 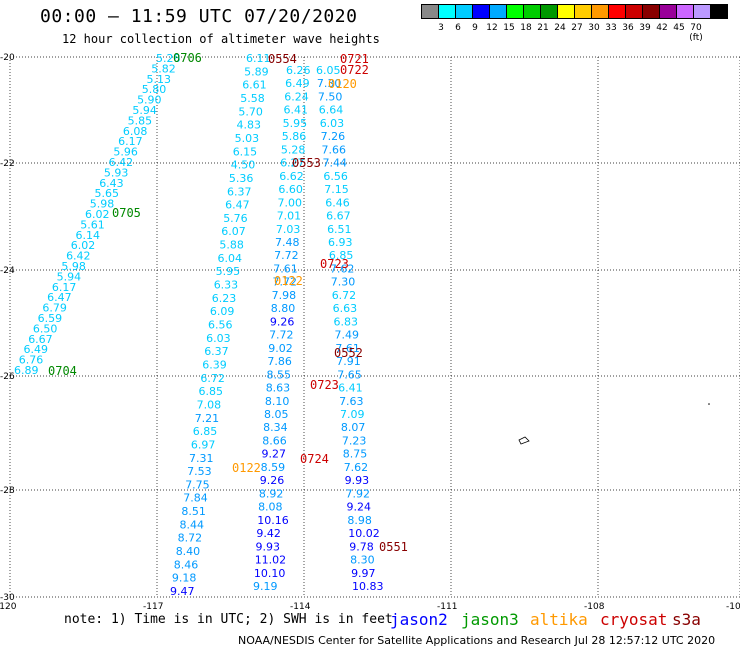 What do you see at coordinates (358, 493) in the screenshot?
I see `wave-height-value: 7.92` at bounding box center [358, 493].